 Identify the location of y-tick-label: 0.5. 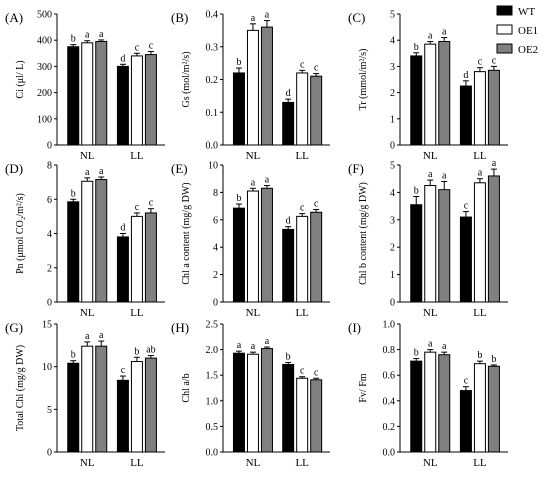
(212, 427).